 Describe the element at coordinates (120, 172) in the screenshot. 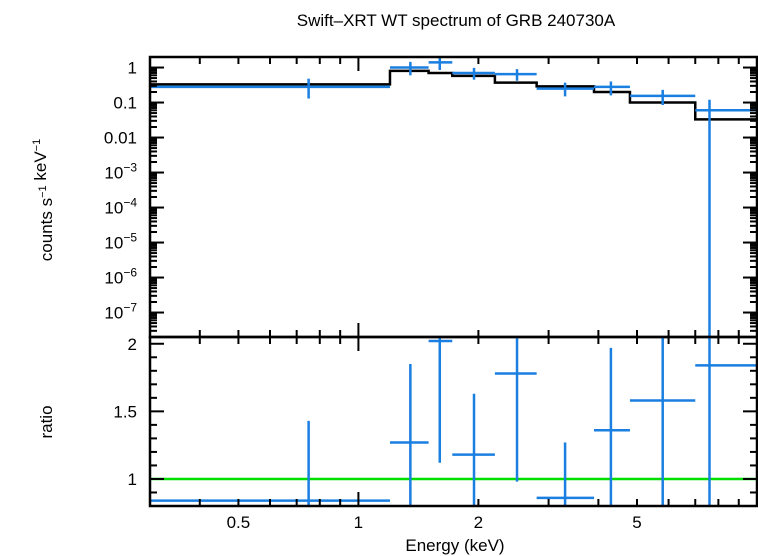

I see `y-tick-label: 10⁻³` at that location.